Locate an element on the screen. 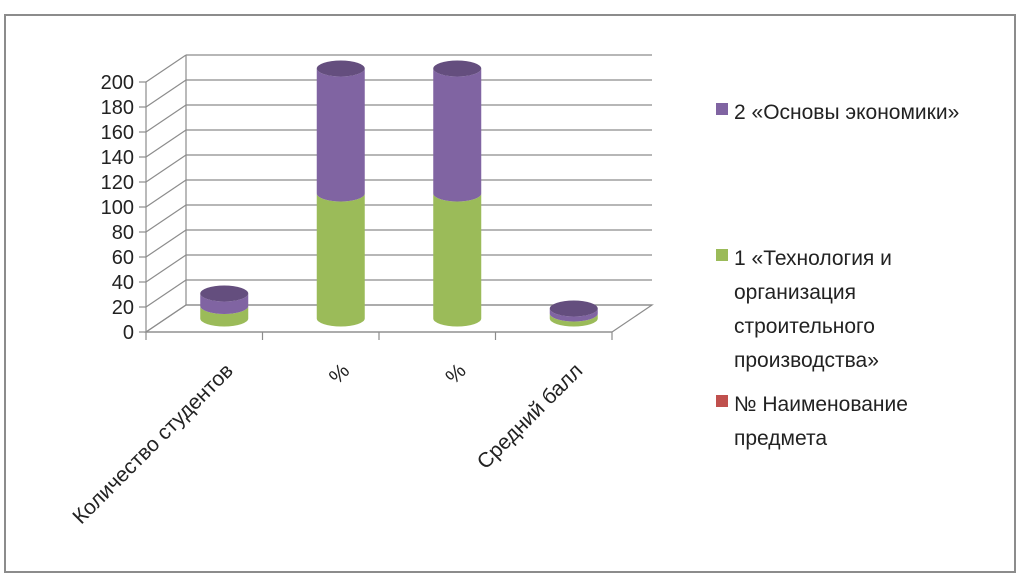  y-tick-label: 60 is located at coordinates (123, 258).